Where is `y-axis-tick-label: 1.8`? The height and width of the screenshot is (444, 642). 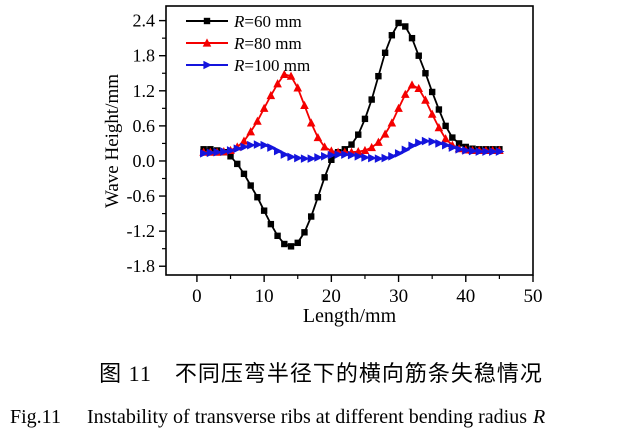
y-axis-tick-label: 1.8 is located at coordinates (144, 56).